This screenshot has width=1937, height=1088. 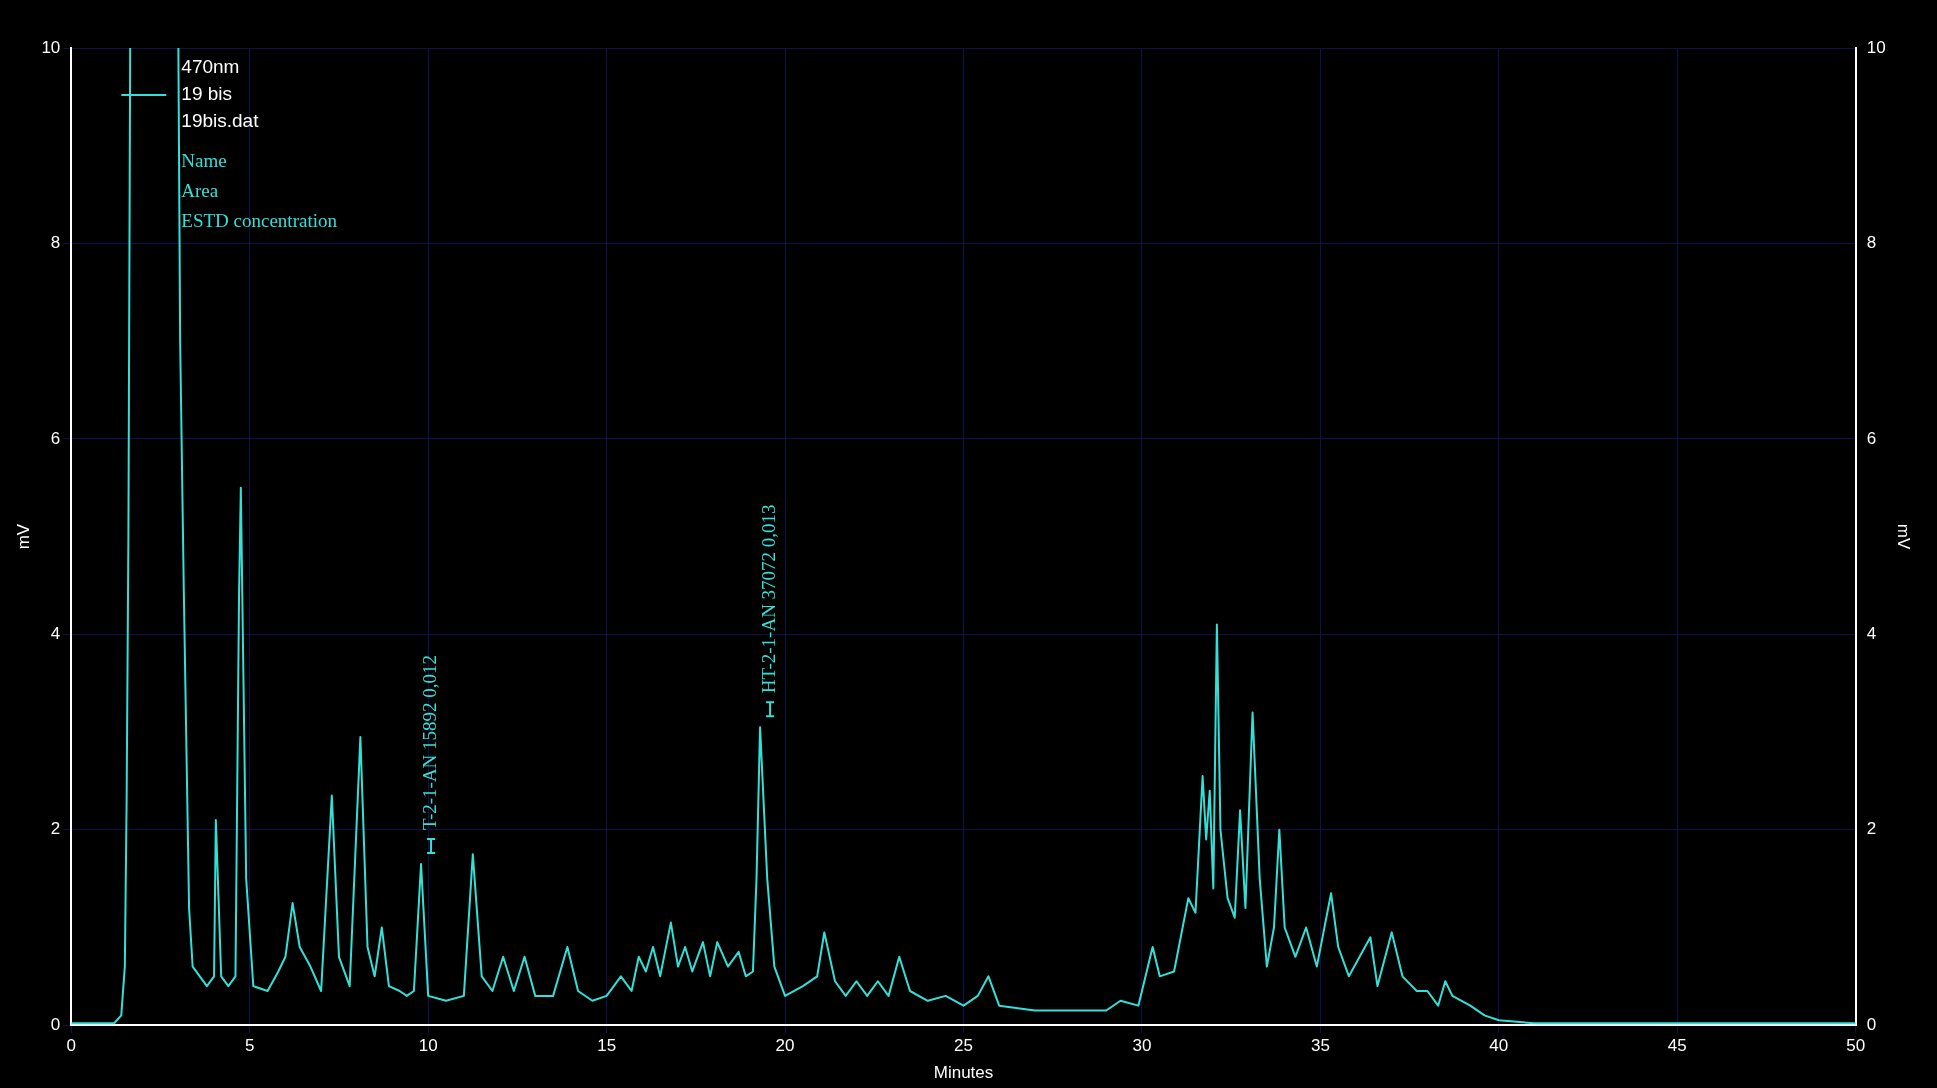 What do you see at coordinates (607, 1046) in the screenshot?
I see `x-tick-label: 15` at bounding box center [607, 1046].